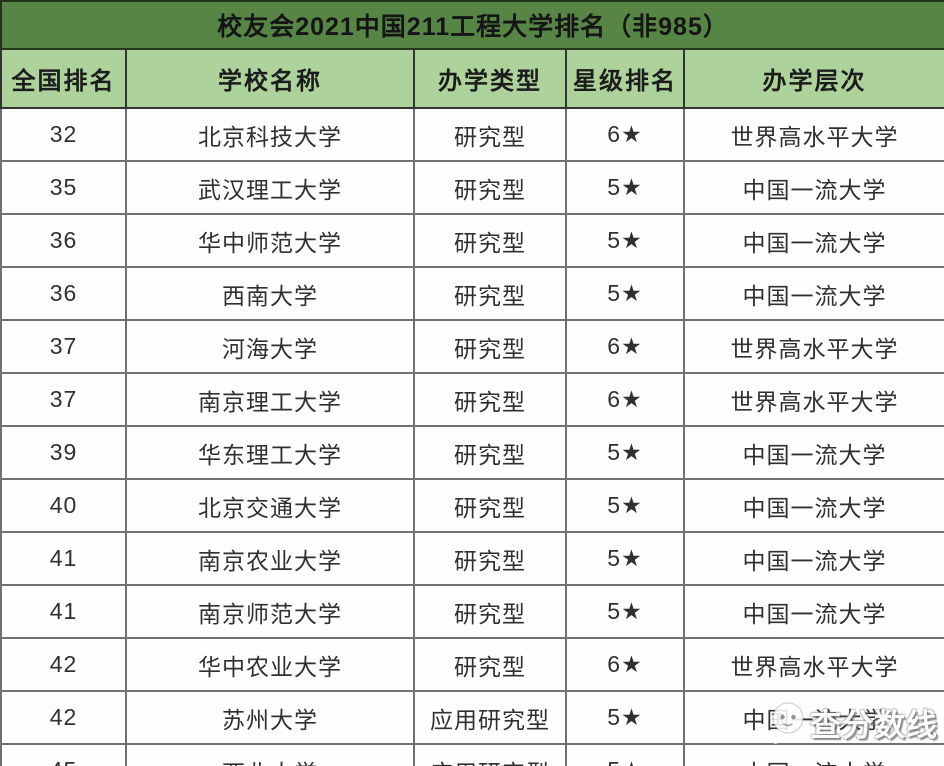 Image resolution: width=944 pixels, height=766 pixels. I want to click on school-name-cell: 华中师范大学, so click(270, 240).